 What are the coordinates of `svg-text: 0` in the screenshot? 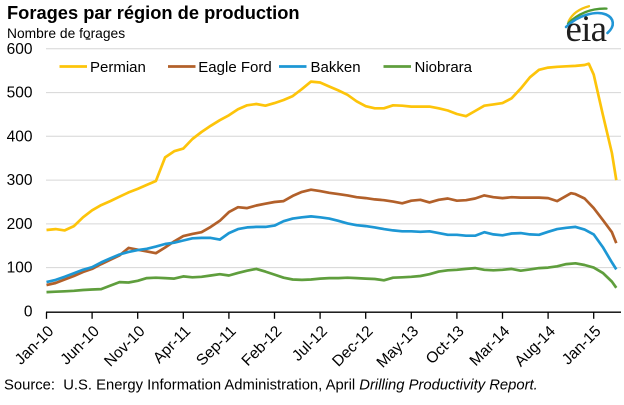 It's located at (28, 311).